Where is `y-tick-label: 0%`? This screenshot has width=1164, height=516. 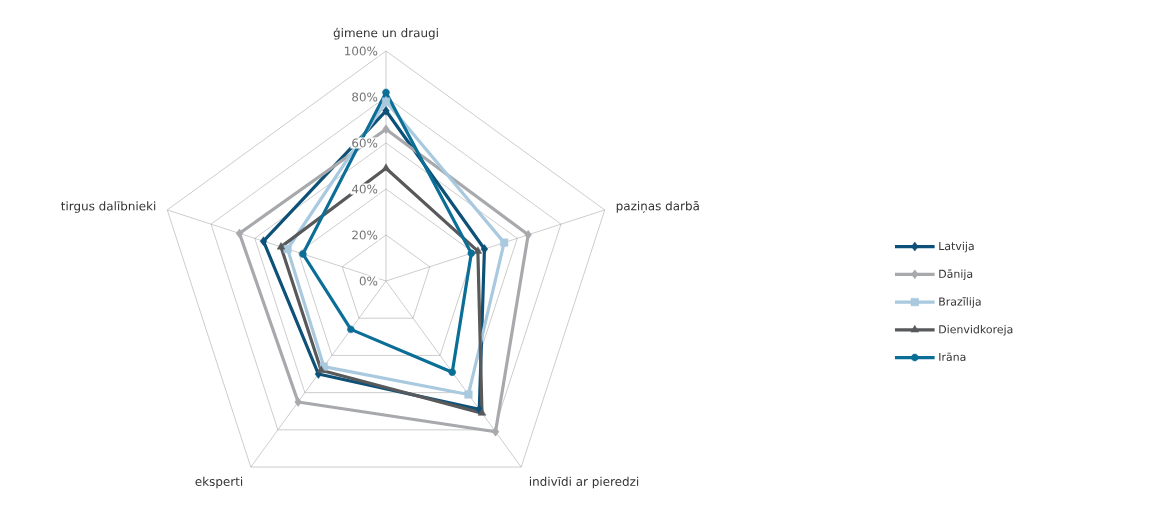 y-tick-label: 0% is located at coordinates (368, 281).